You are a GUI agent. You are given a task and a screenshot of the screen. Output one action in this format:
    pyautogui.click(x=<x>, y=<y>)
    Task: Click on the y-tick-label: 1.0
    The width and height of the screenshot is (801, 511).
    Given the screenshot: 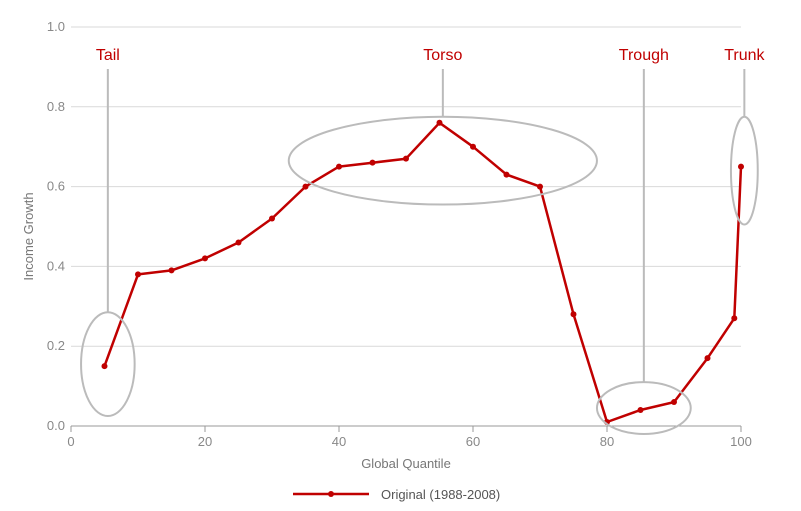 What is the action you would take?
    pyautogui.click(x=56, y=26)
    